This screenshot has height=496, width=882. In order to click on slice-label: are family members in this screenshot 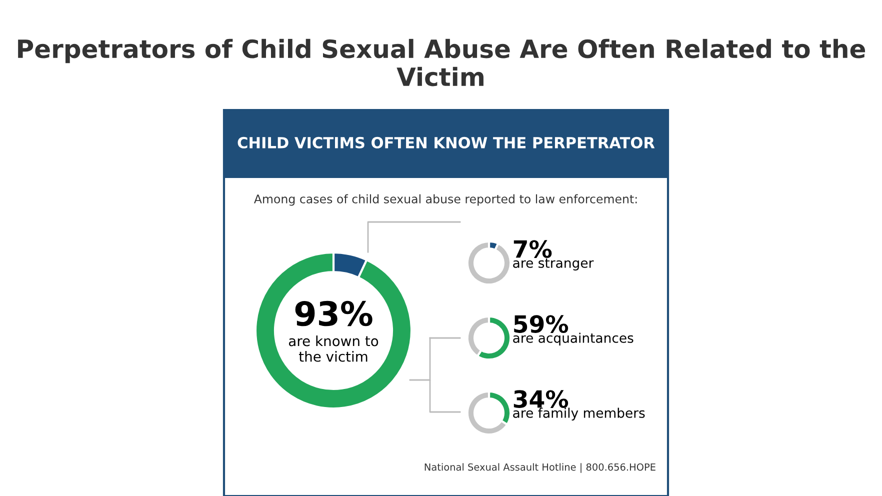, I will do `click(579, 414)`.